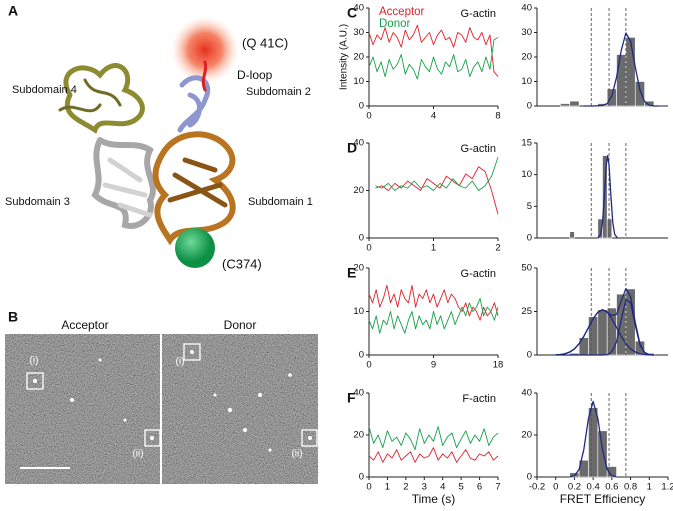 This screenshot has width=673, height=511. What do you see at coordinates (433, 365) in the screenshot?
I see `x-tick-label: 9` at bounding box center [433, 365].